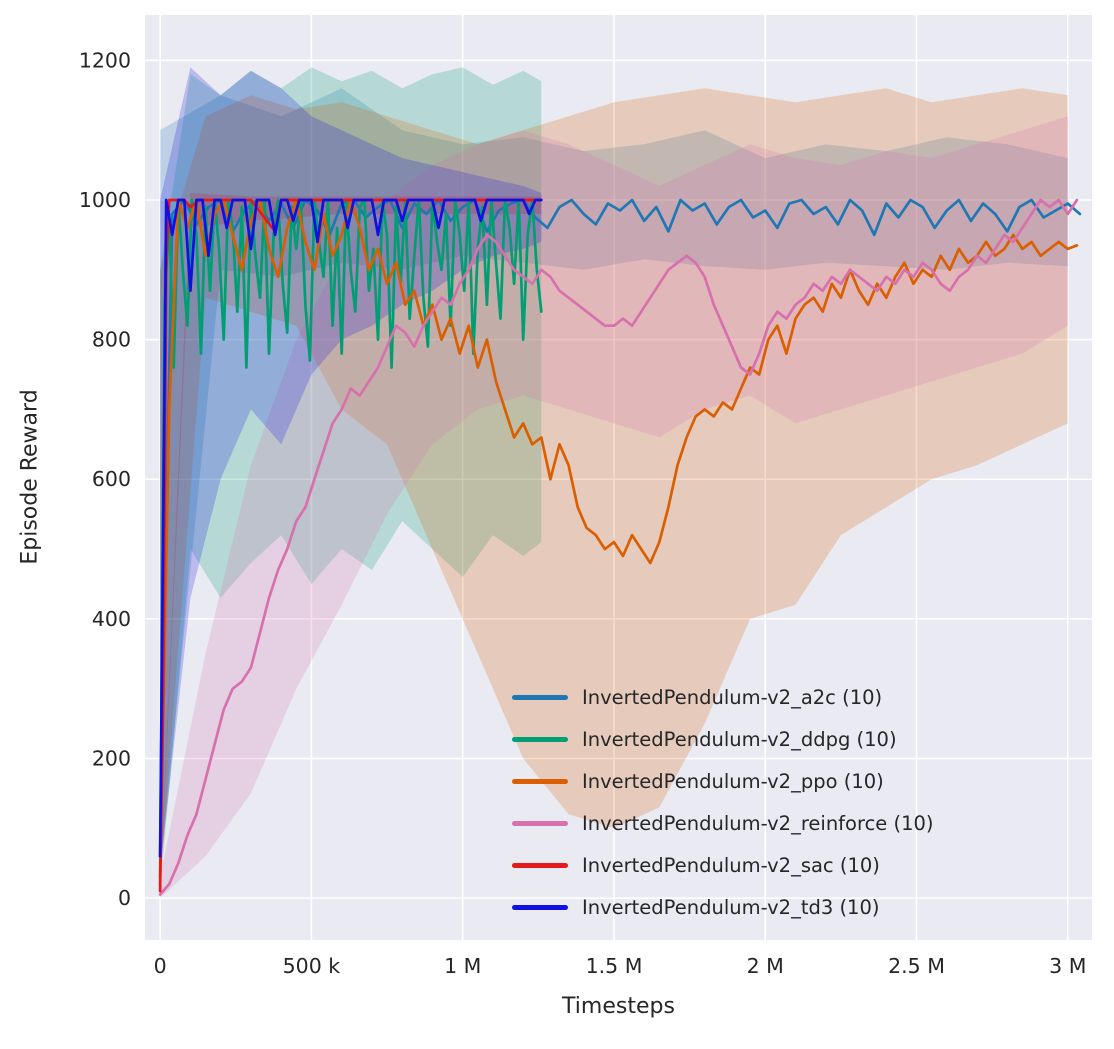 This screenshot has height=1049, width=1114. I want to click on legend-label: InvertedPendulum-v2_reinforce (10), so click(758, 823).